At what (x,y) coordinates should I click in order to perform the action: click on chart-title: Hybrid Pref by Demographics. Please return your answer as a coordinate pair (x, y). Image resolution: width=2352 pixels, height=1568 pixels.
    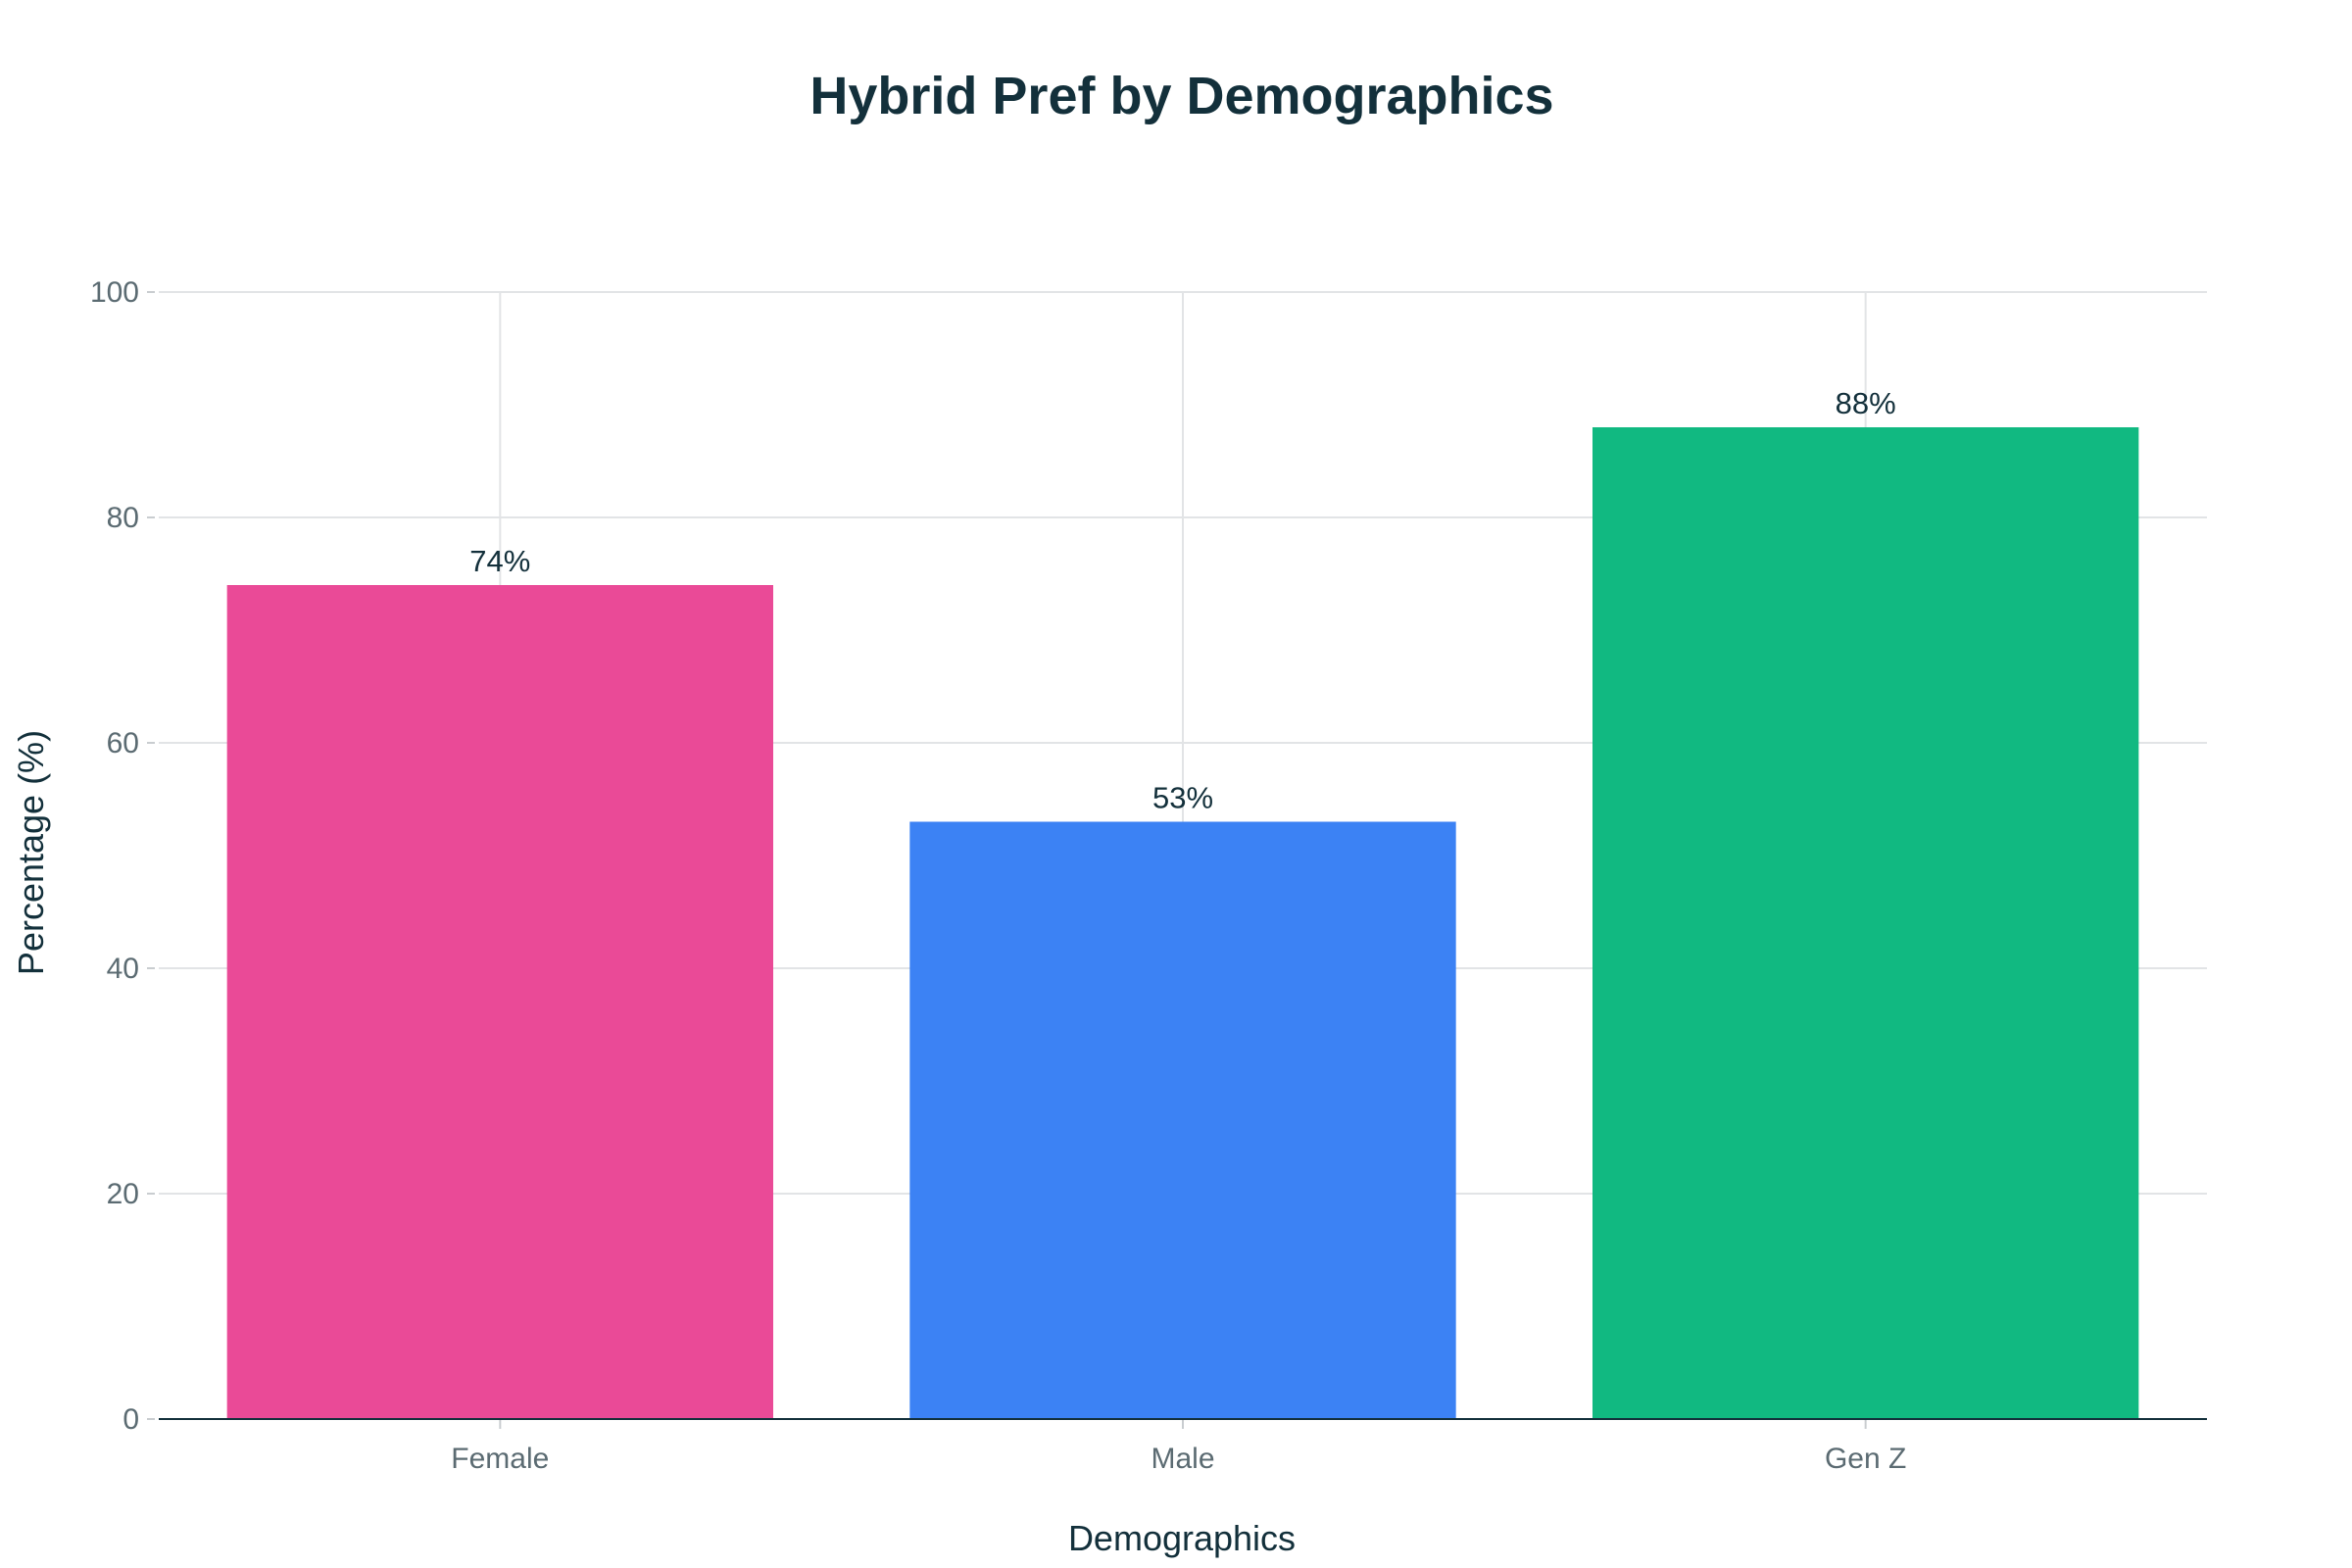
    Looking at the image, I should click on (1181, 96).